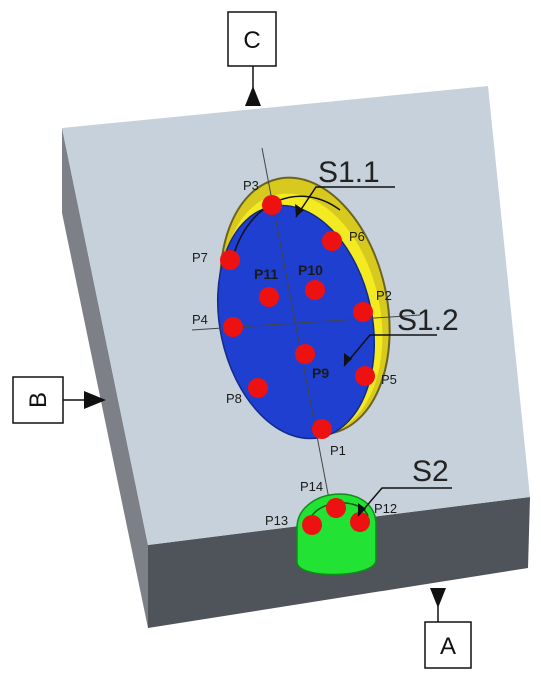  I want to click on point-label-p3: P3, so click(251, 185).